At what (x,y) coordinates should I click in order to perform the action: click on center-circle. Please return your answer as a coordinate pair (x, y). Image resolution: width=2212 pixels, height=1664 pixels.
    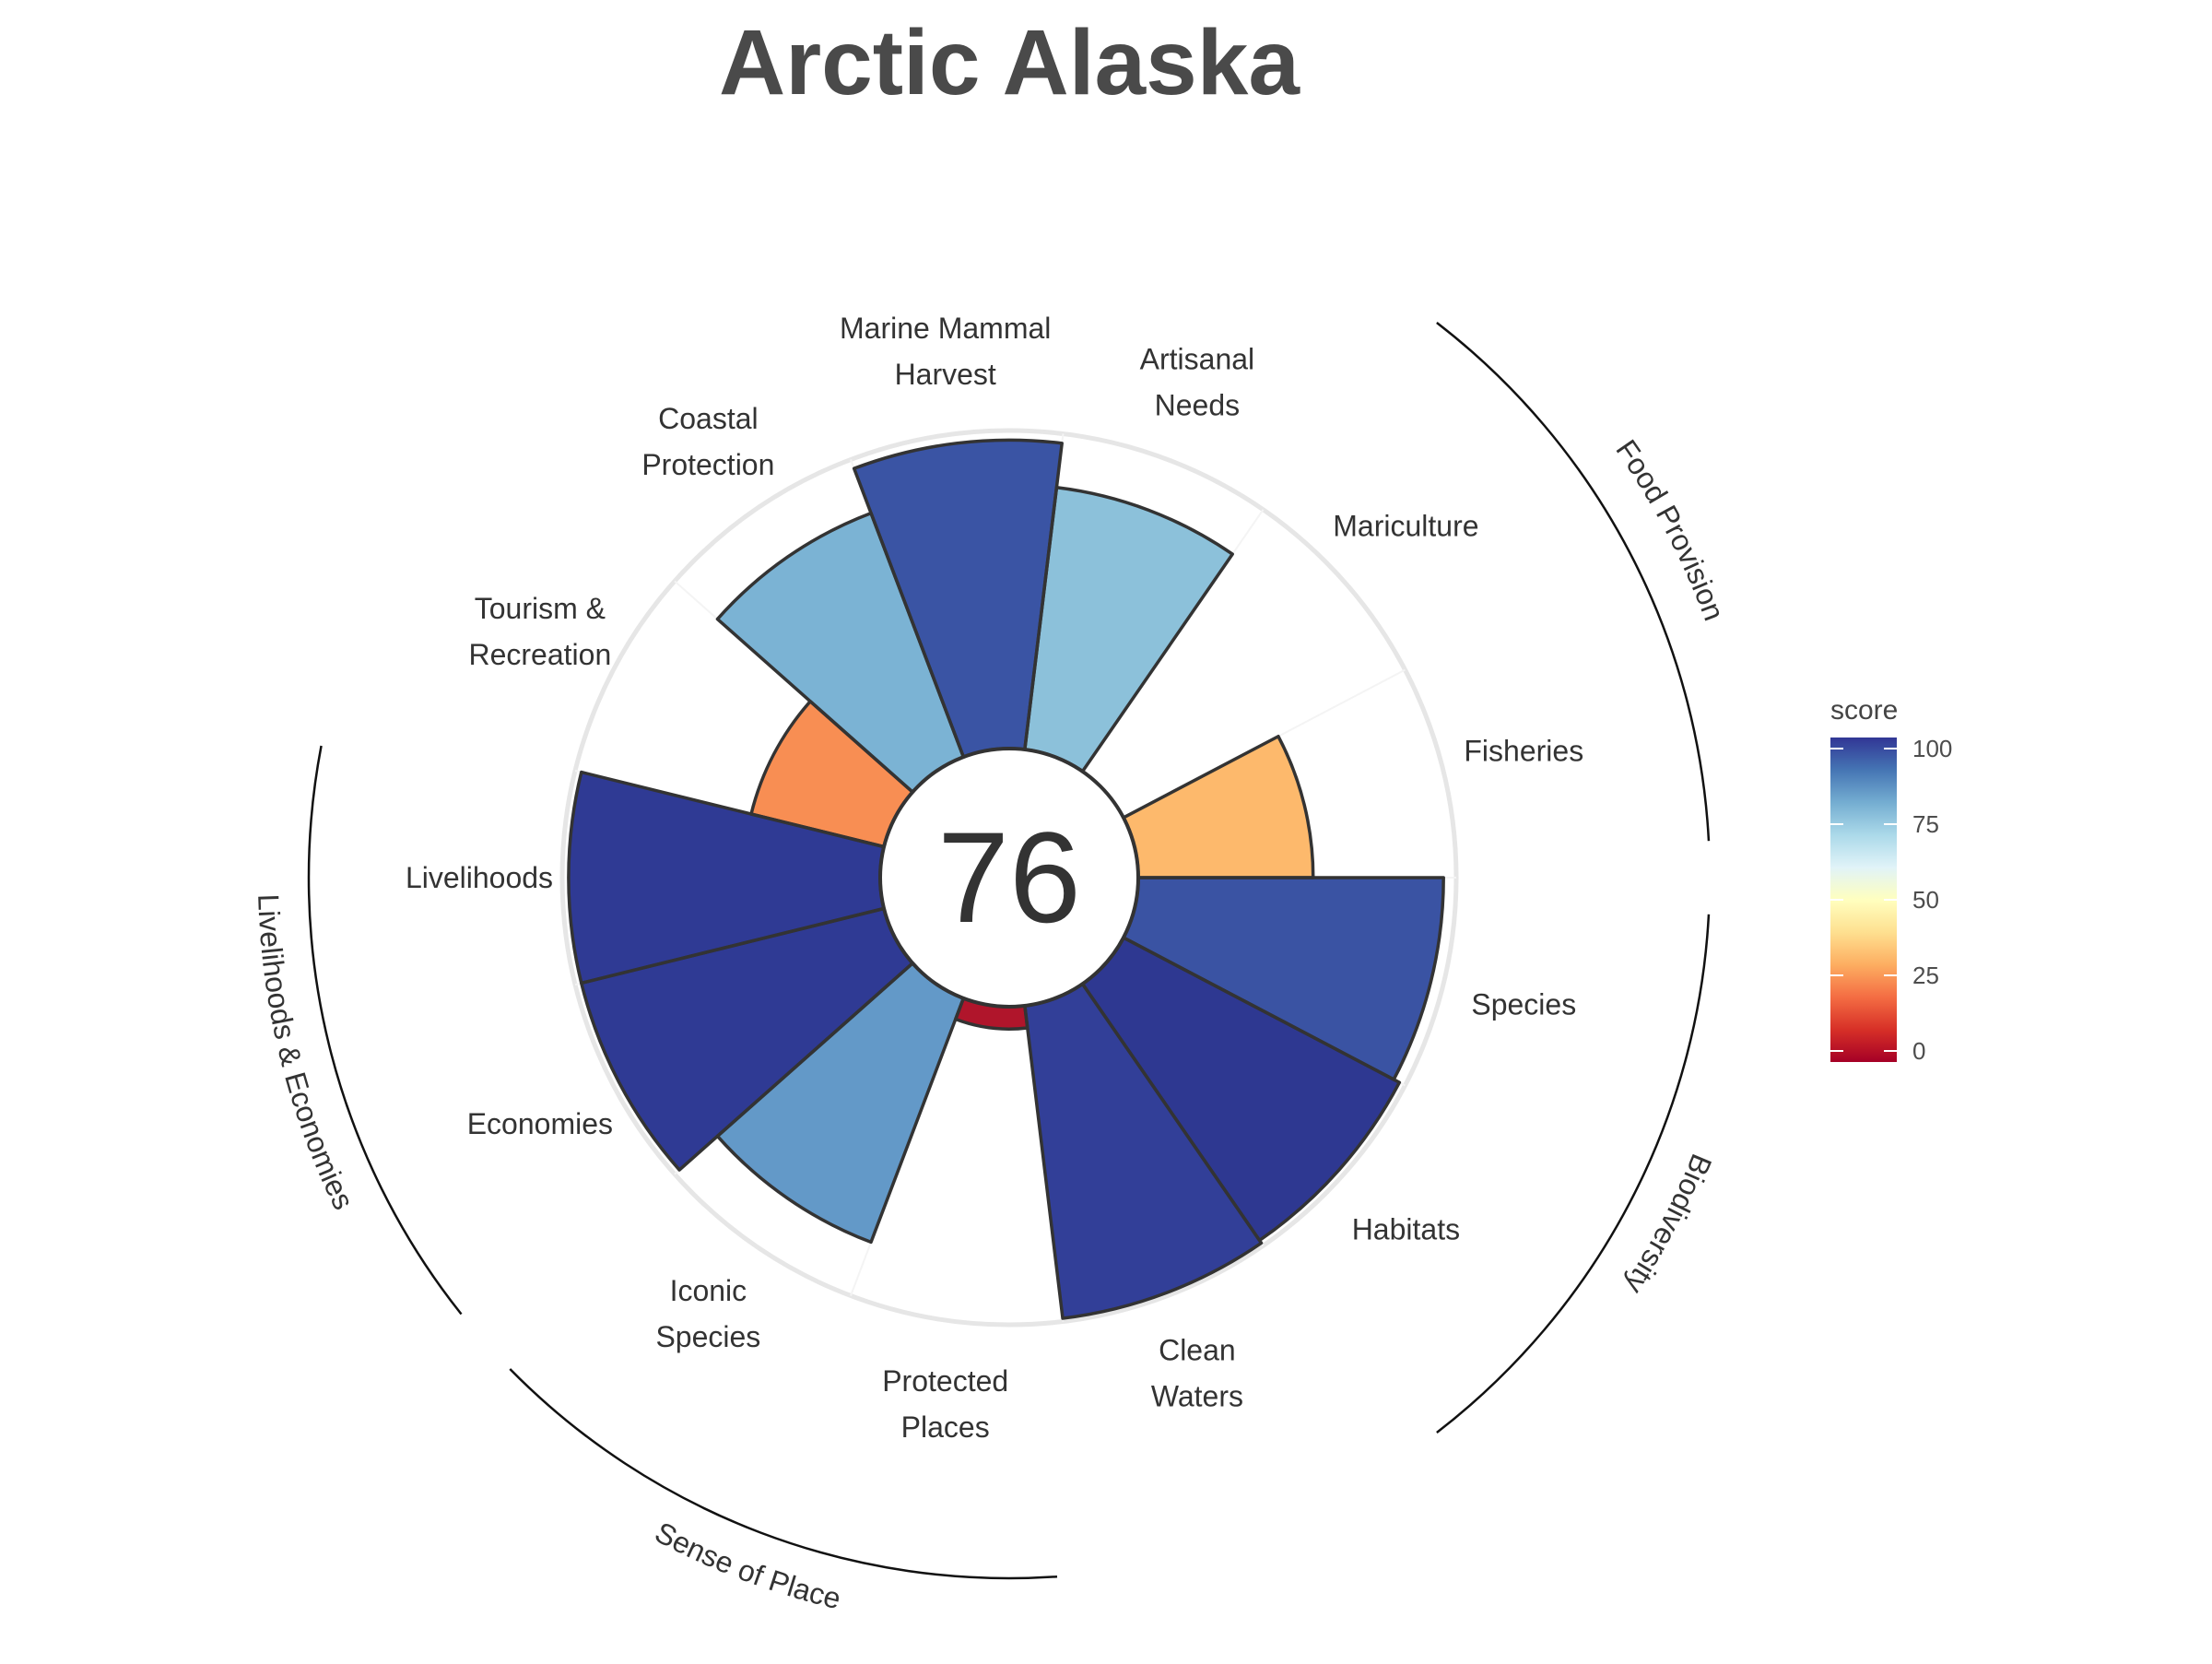
    Looking at the image, I should click on (1009, 878).